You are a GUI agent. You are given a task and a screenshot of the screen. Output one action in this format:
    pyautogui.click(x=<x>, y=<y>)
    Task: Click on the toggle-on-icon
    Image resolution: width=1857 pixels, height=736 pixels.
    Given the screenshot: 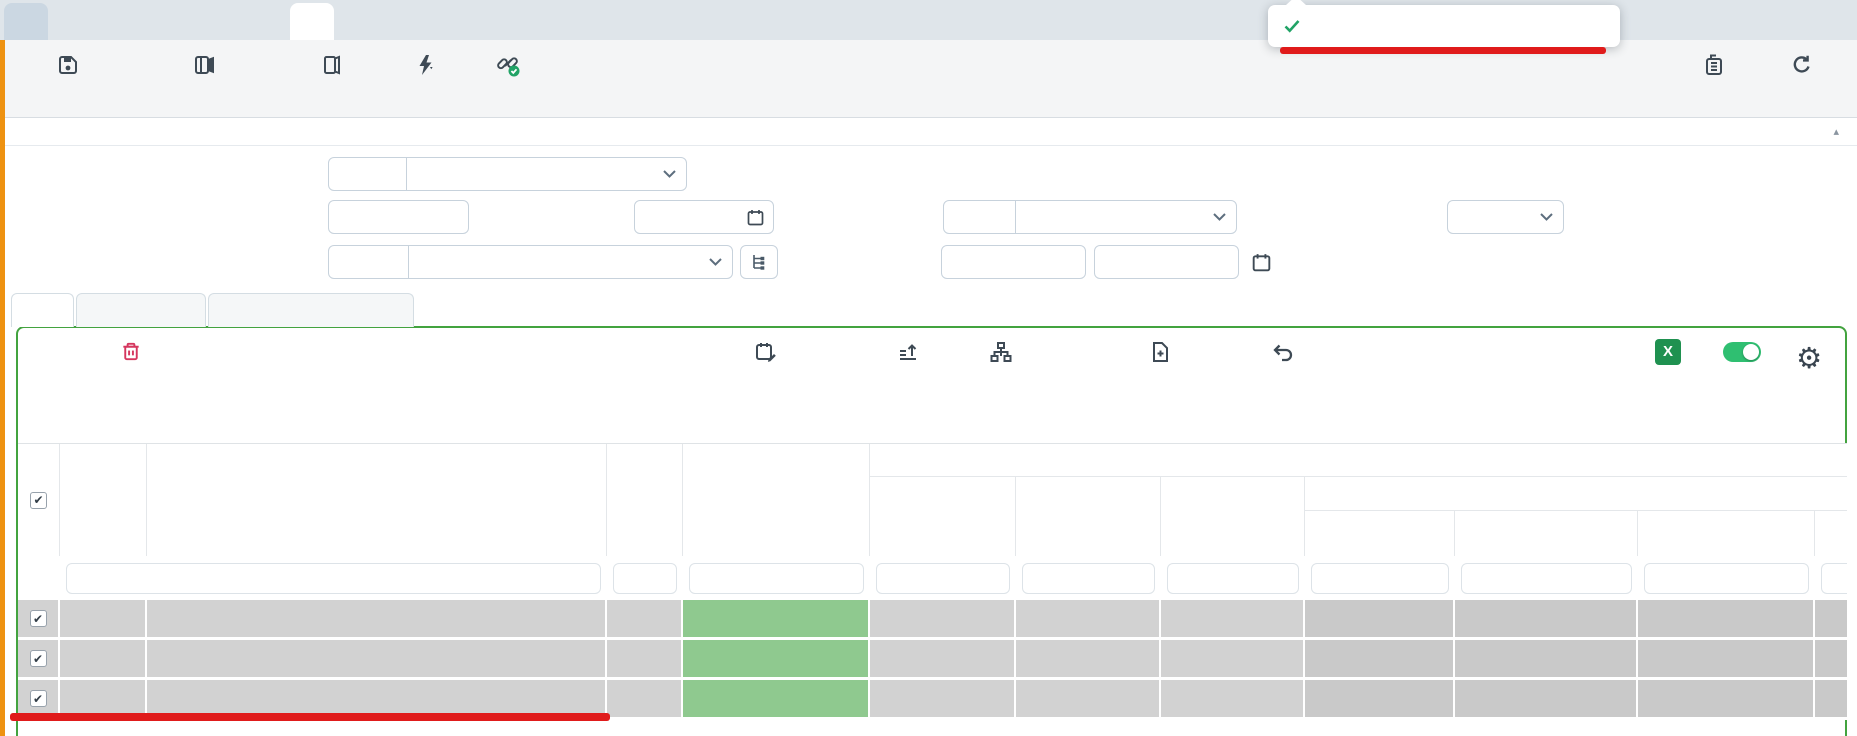 What is the action you would take?
    pyautogui.click(x=1742, y=351)
    